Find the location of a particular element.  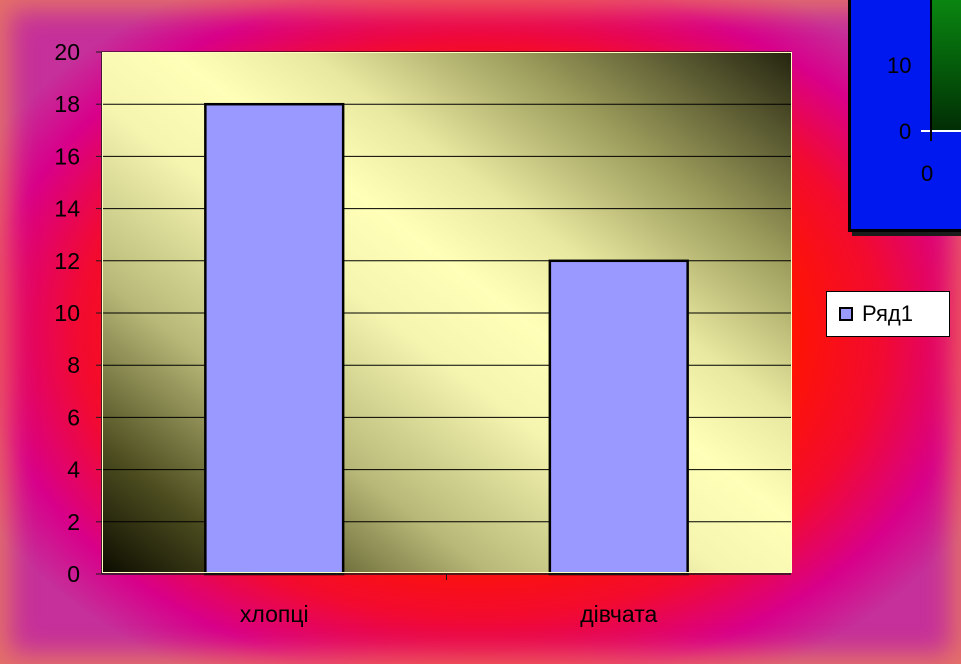

y-tick-label: 12 is located at coordinates (67, 261).